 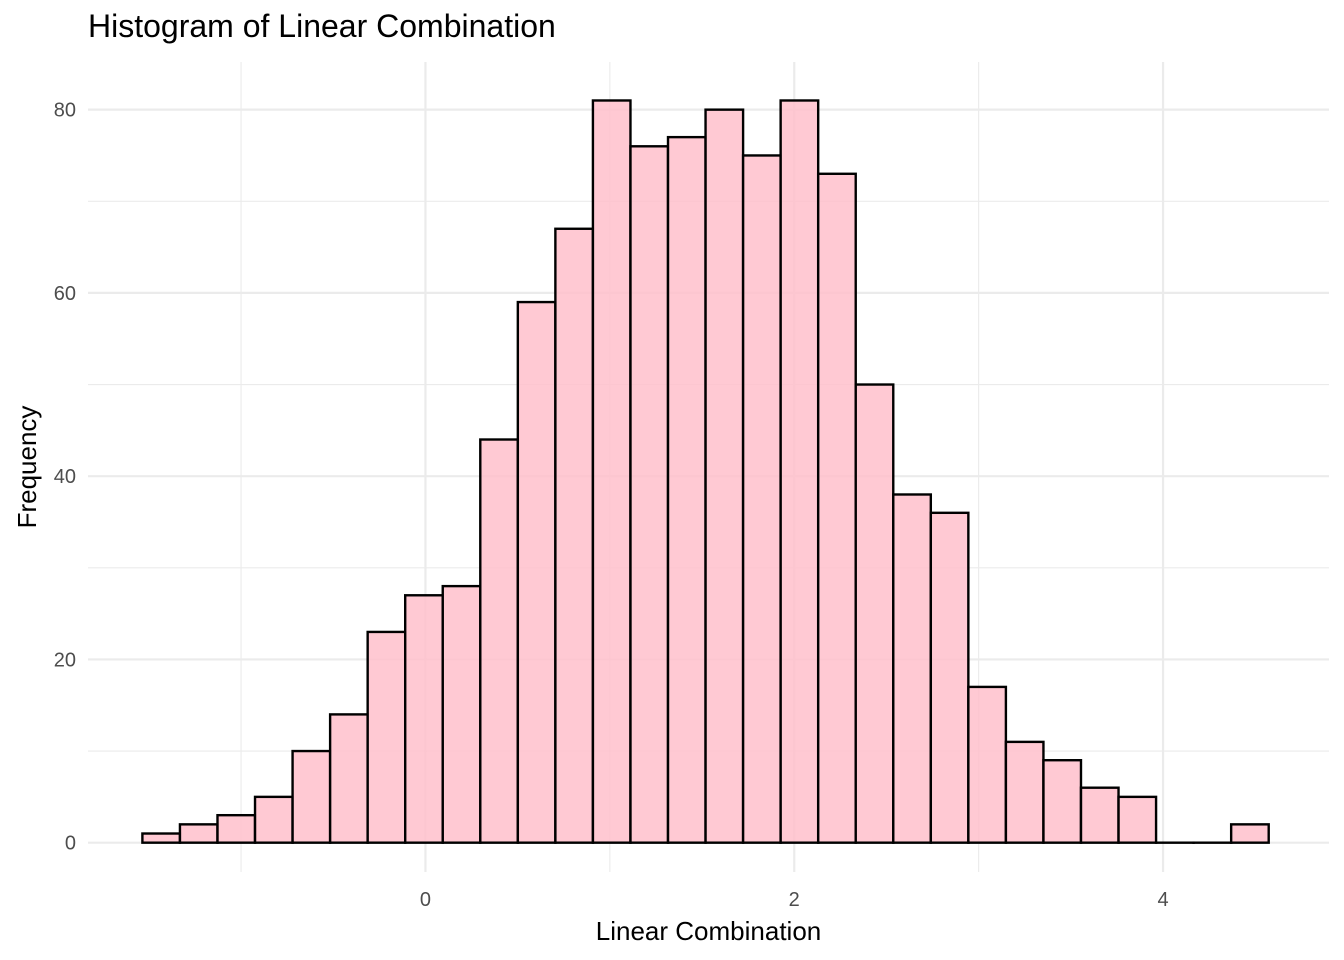 I want to click on chart-title: Histogram of Linear Combination, so click(x=322, y=26).